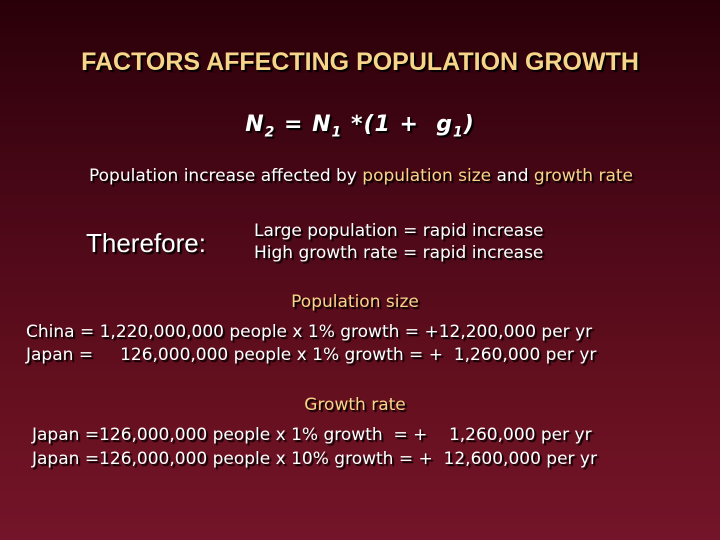  What do you see at coordinates (355, 405) in the screenshot?
I see `growth-rate-heading: Growth rate` at bounding box center [355, 405].